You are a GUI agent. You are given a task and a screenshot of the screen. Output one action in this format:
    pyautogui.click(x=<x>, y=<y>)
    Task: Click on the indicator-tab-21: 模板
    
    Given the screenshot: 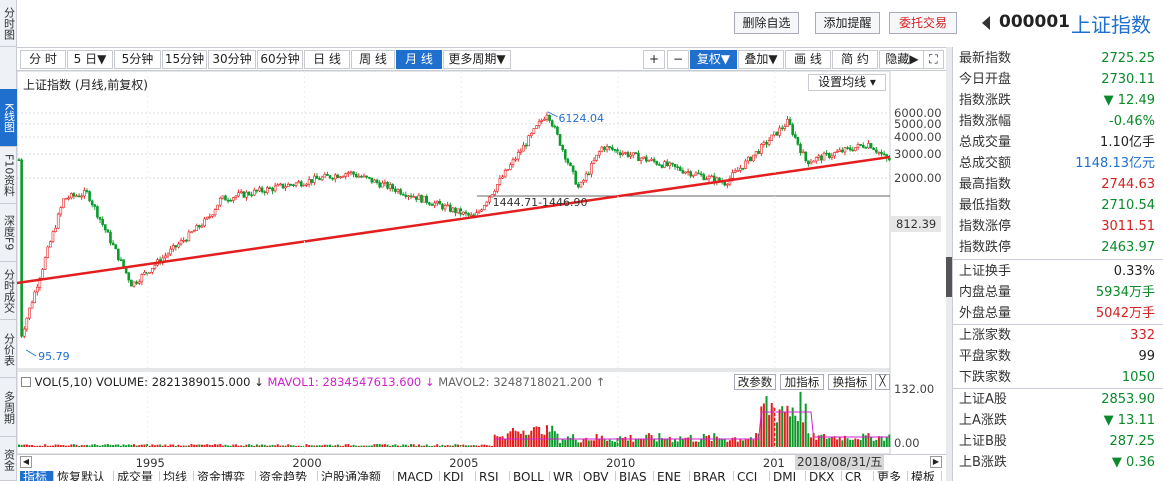 What is the action you would take?
    pyautogui.click(x=925, y=476)
    